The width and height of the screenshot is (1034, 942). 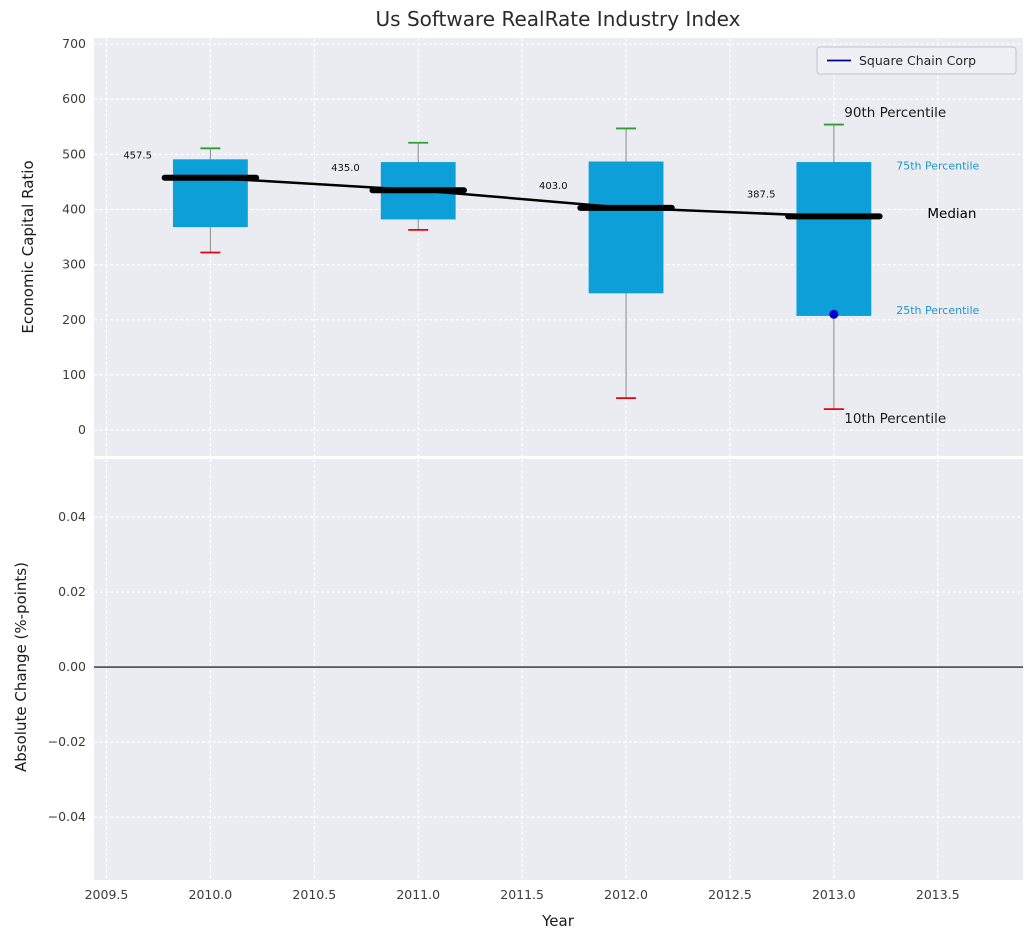 I want to click on y-tick-label: −0.04, so click(x=67, y=816).